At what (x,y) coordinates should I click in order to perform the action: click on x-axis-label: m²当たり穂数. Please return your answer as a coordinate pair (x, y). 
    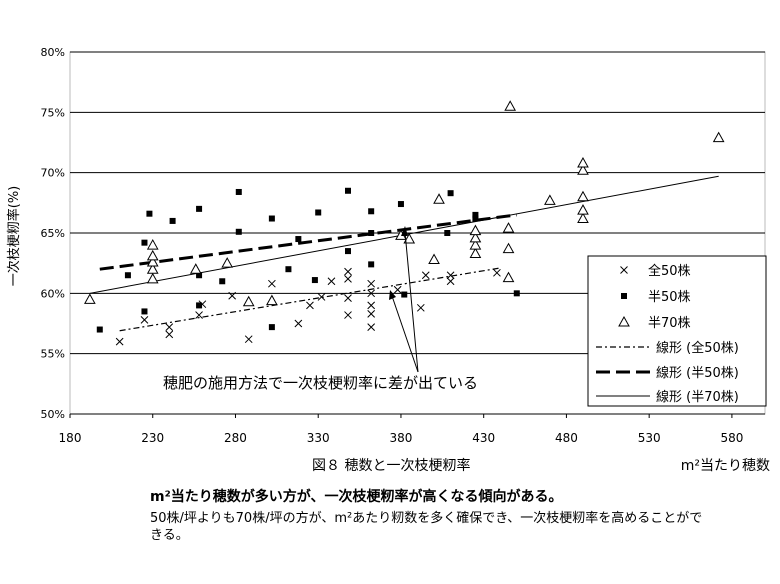
    Looking at the image, I should click on (725, 466).